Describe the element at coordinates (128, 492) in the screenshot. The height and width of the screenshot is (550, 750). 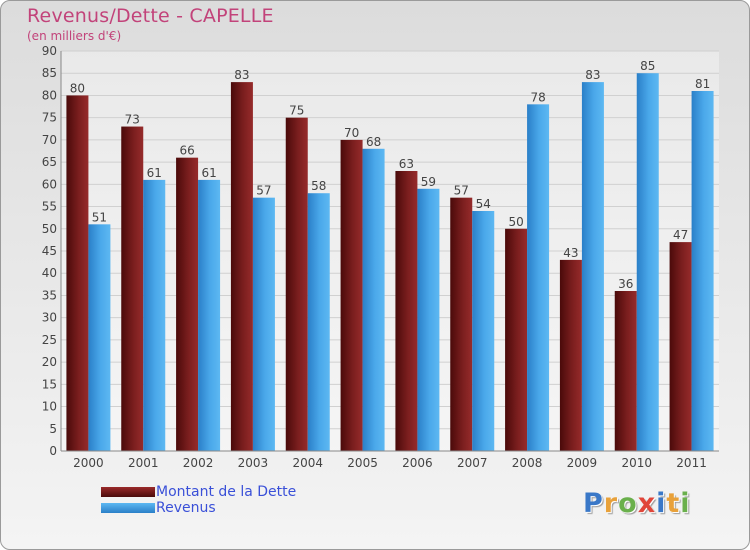
I see `legend-swatch-dette` at that location.